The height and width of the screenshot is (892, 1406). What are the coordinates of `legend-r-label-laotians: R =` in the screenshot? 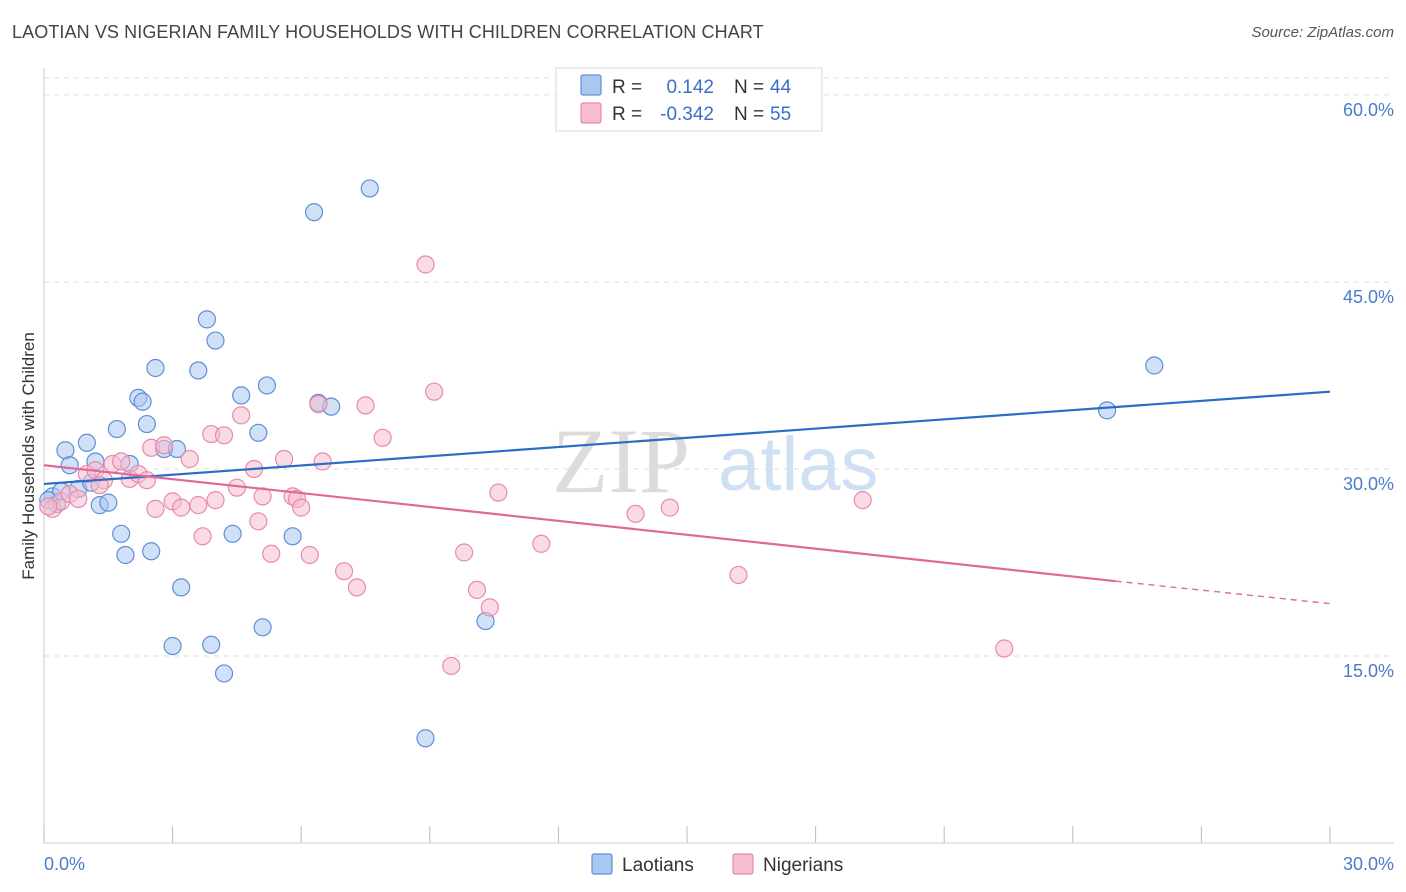 It's located at (627, 87).